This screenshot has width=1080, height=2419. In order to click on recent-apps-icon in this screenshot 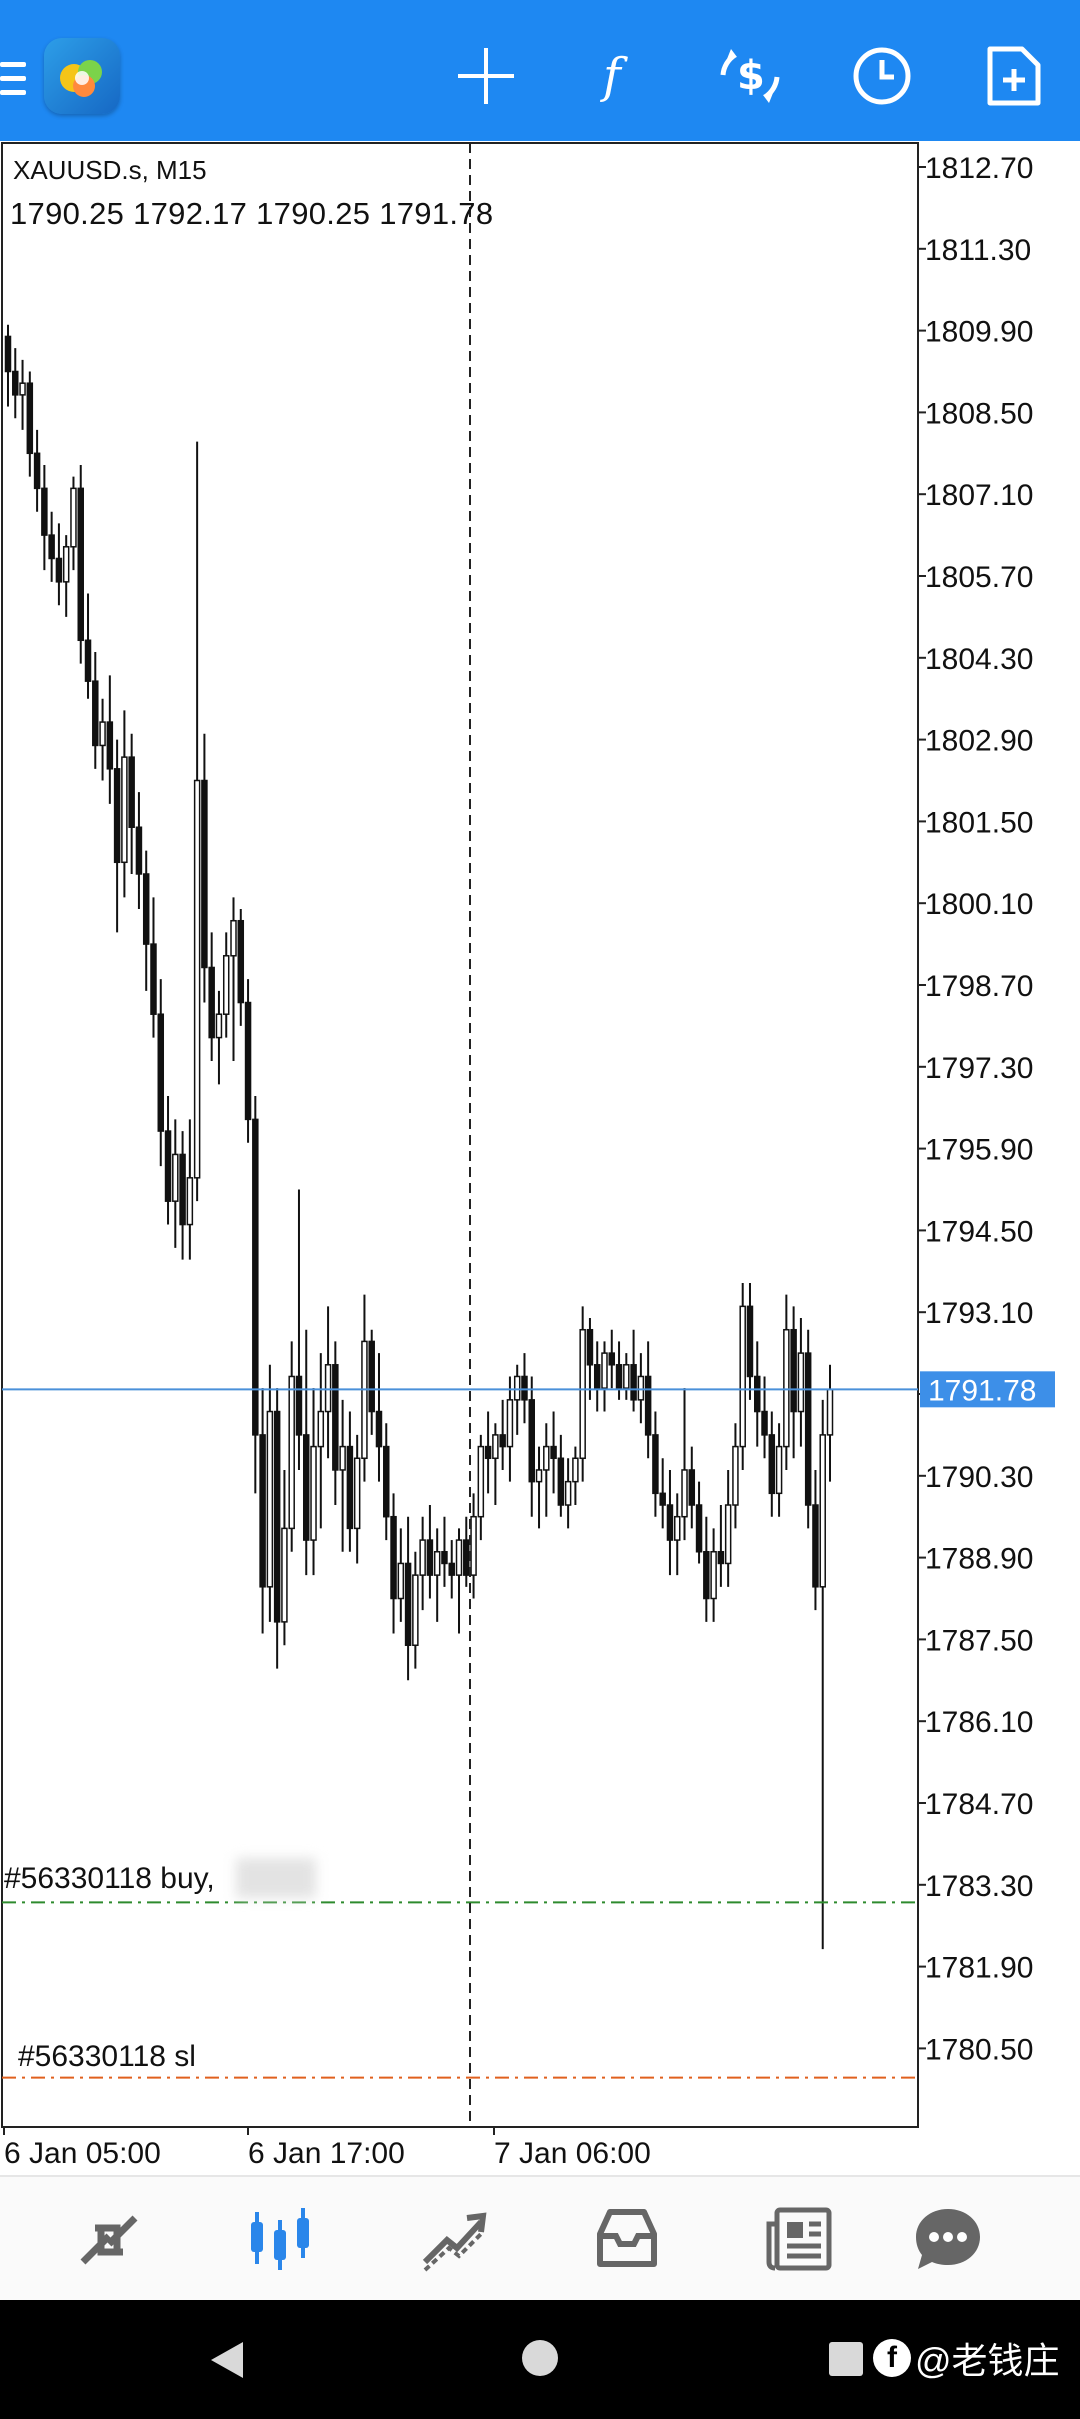, I will do `click(846, 2359)`.